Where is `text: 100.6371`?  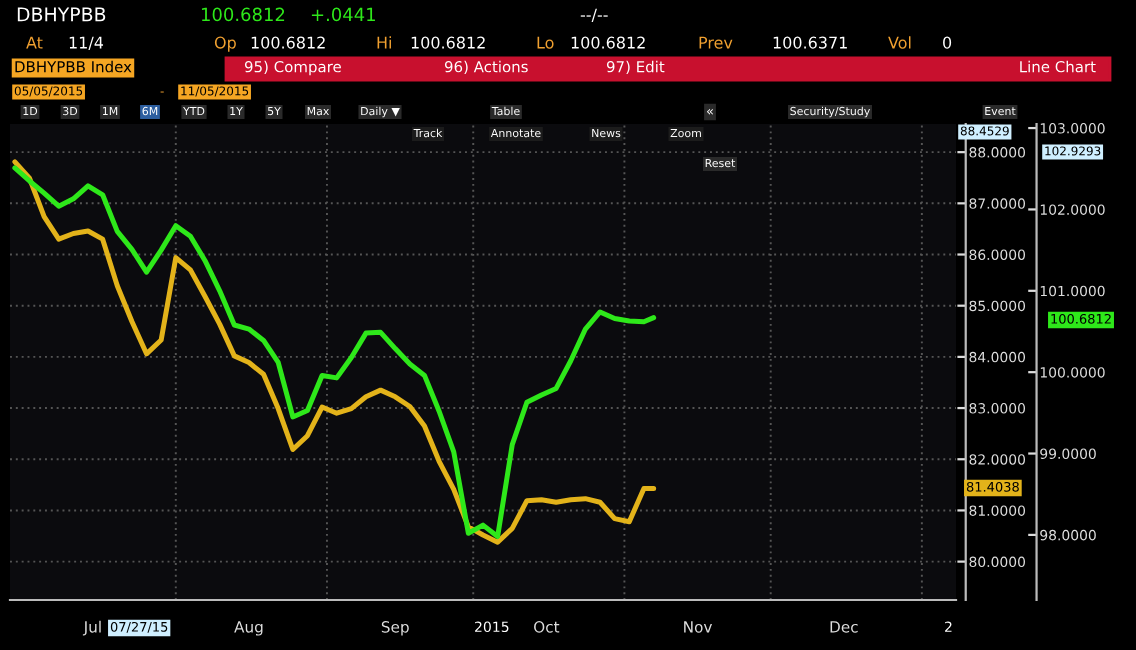
text: 100.6371 is located at coordinates (810, 42).